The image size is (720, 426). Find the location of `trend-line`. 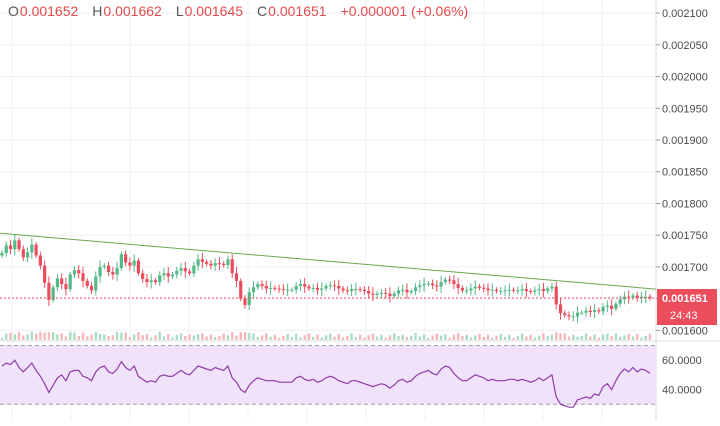

trend-line is located at coordinates (328, 261).